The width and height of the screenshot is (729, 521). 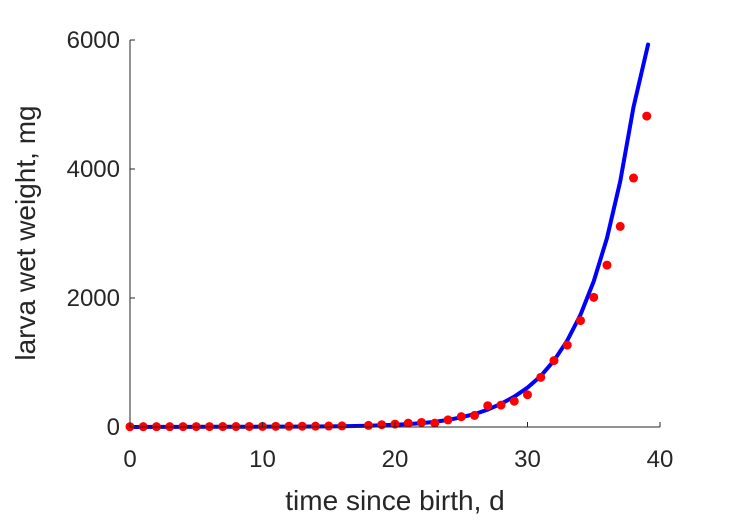 I want to click on y-axis-title: larva wet weight, mg, so click(x=25, y=232).